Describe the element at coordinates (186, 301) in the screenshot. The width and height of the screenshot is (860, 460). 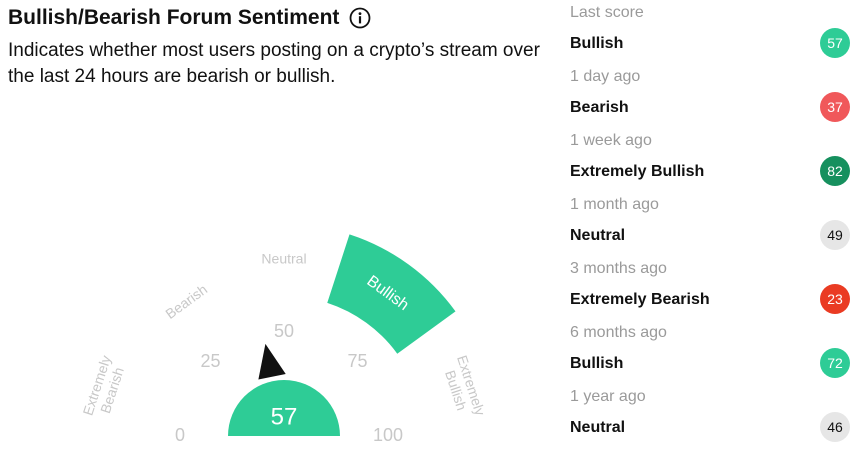
I see `zone-label-bearish: Bearish` at that location.